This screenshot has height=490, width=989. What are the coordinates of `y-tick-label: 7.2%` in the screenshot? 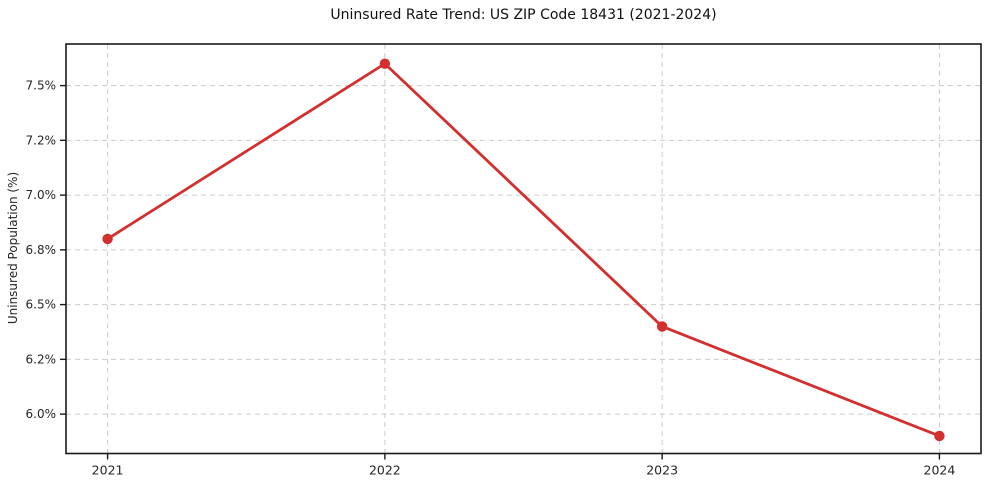 It's located at (41, 140).